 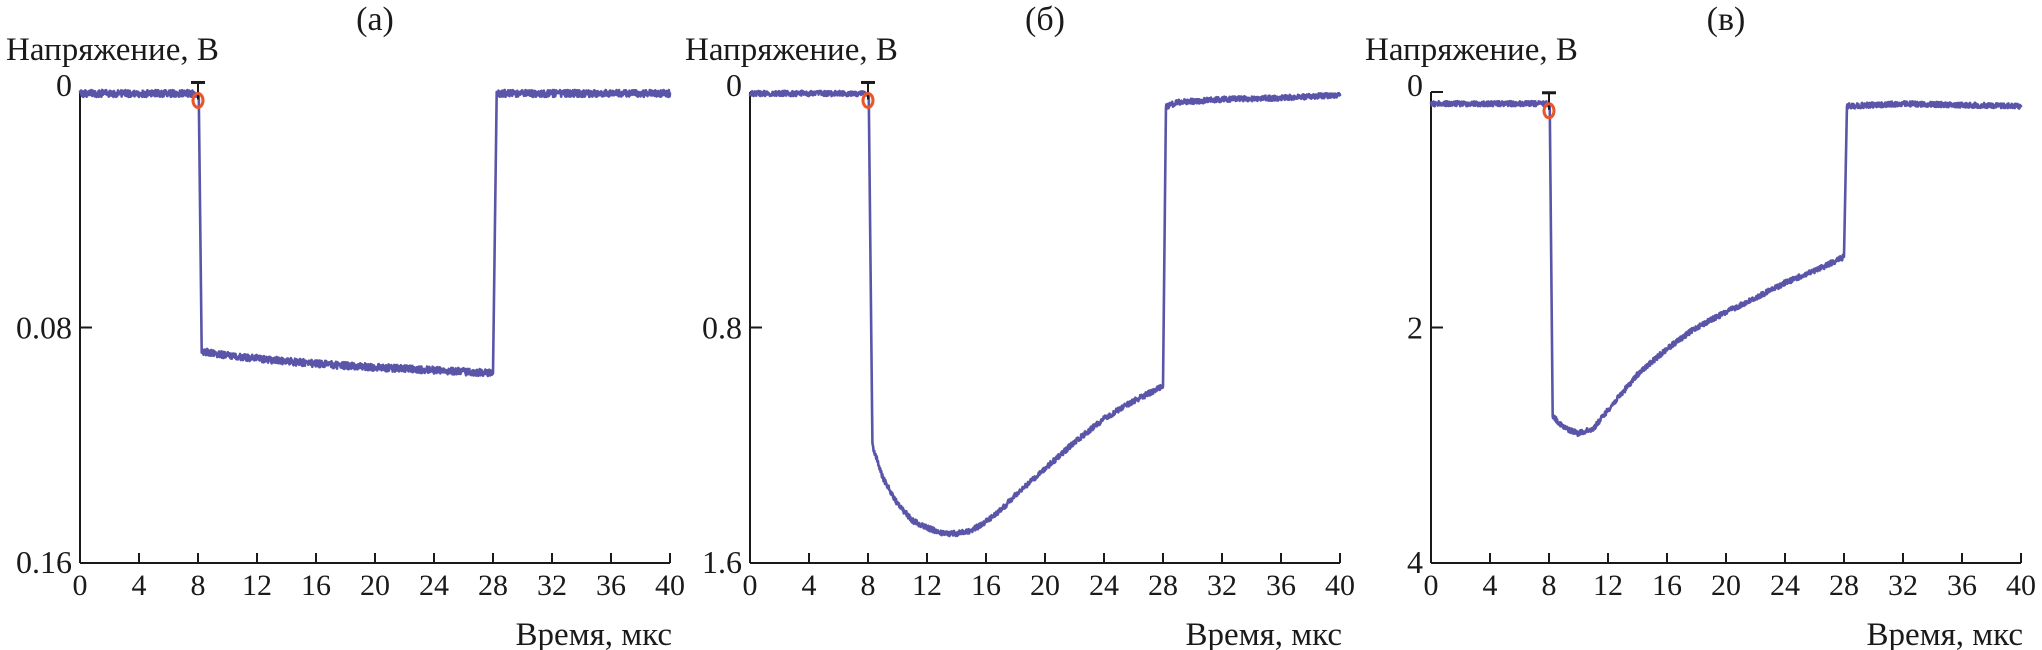 What do you see at coordinates (375, 233) in the screenshot?
I see `voltage-trace` at bounding box center [375, 233].